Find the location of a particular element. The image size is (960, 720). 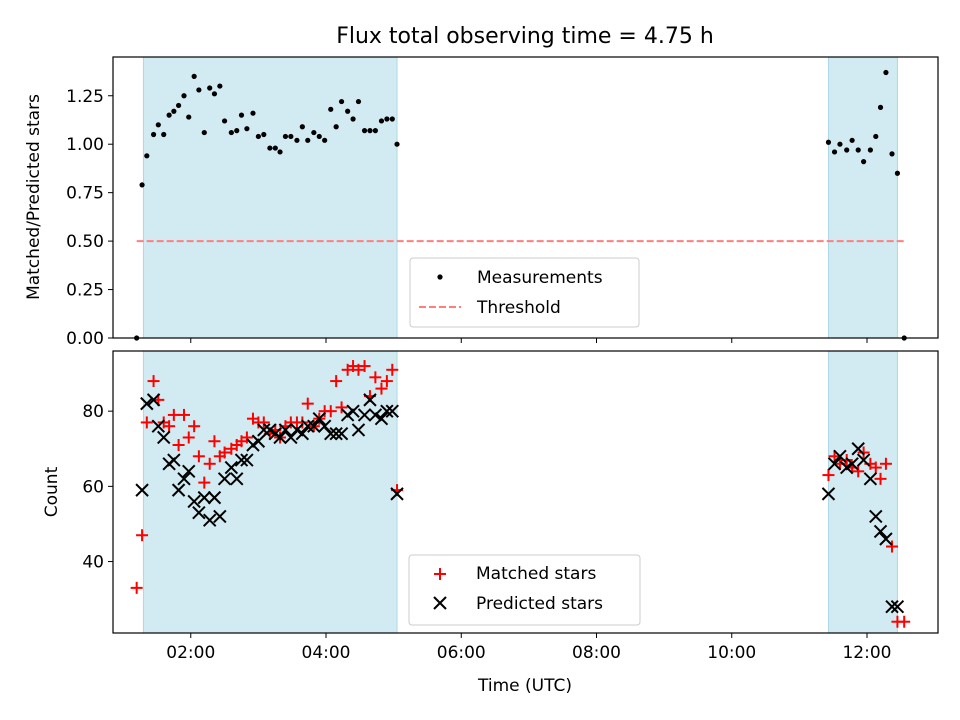

x-axis-label: Time (UTC) is located at coordinates (524, 686).